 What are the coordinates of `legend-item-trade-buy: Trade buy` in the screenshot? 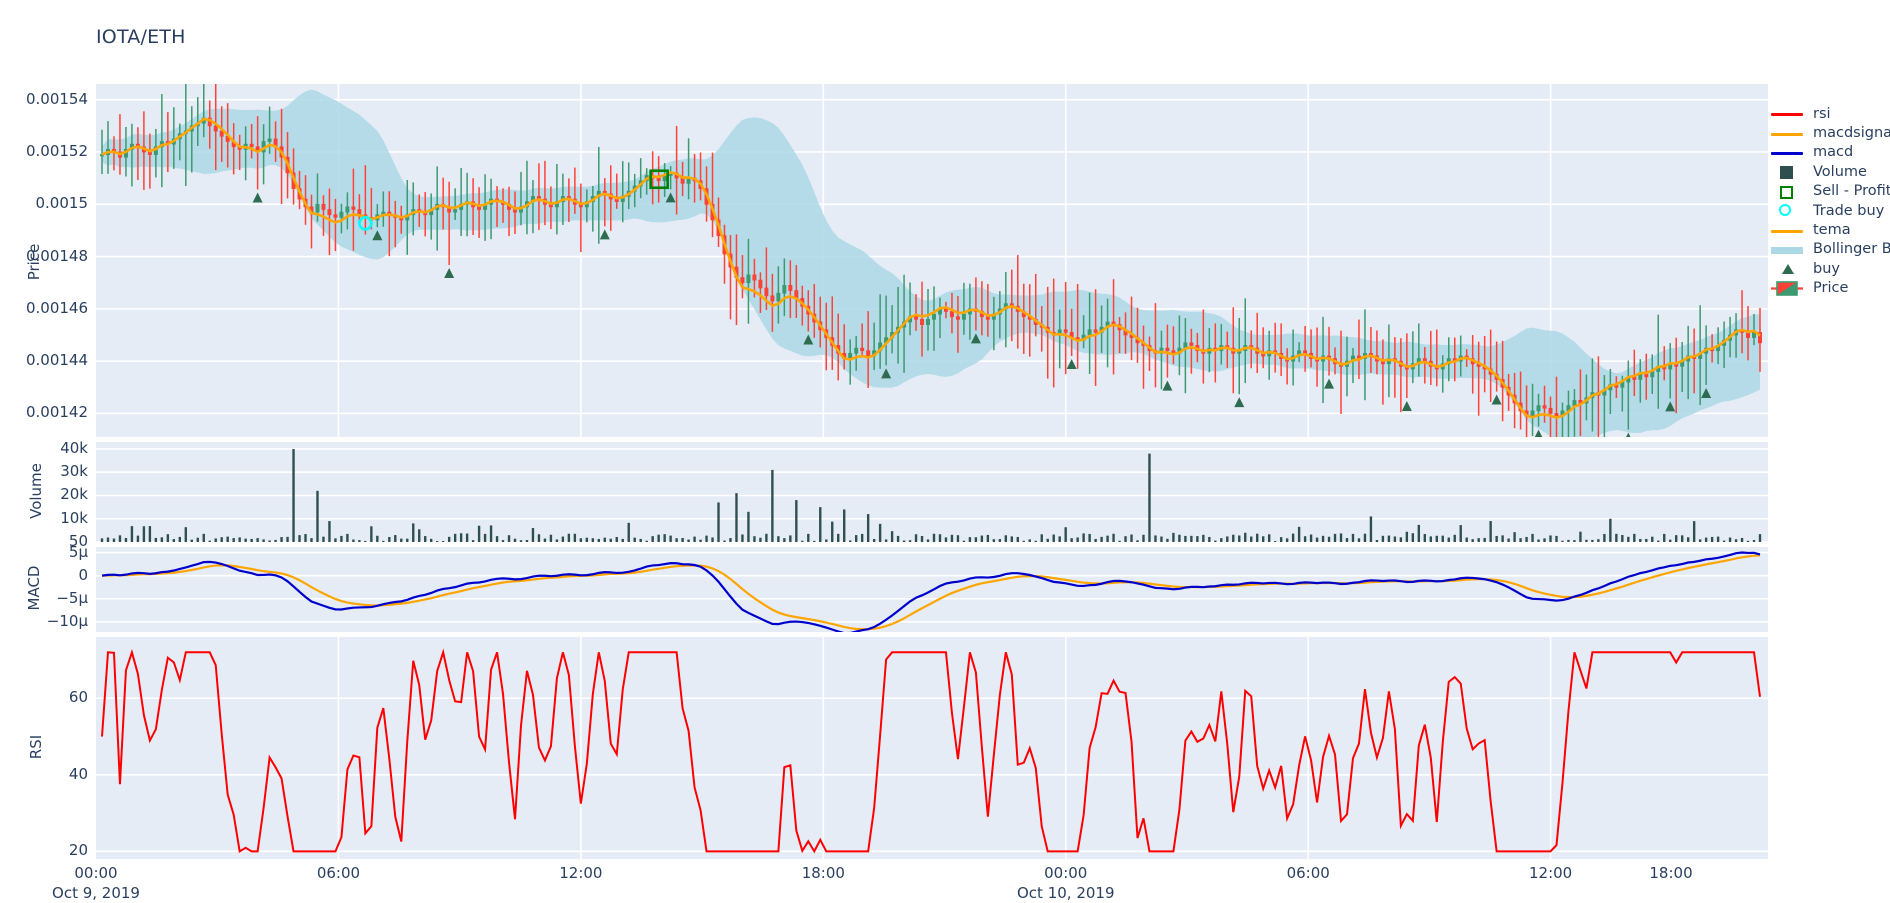 It's located at (1829, 210).